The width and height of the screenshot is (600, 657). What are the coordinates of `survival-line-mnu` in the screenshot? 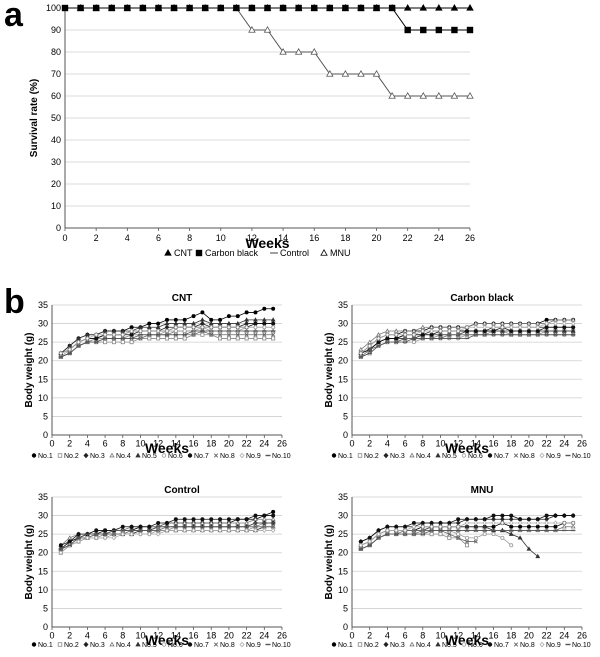 It's located at (352, 52).